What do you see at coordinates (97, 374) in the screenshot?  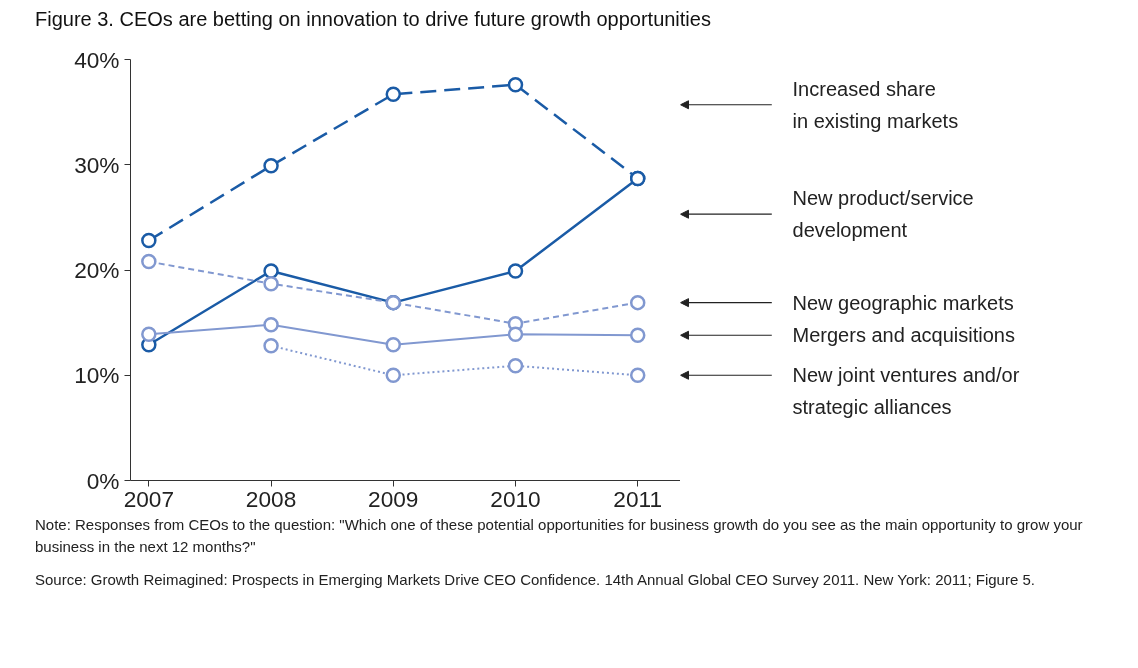 I see `y-tick-label: 10%` at bounding box center [97, 374].